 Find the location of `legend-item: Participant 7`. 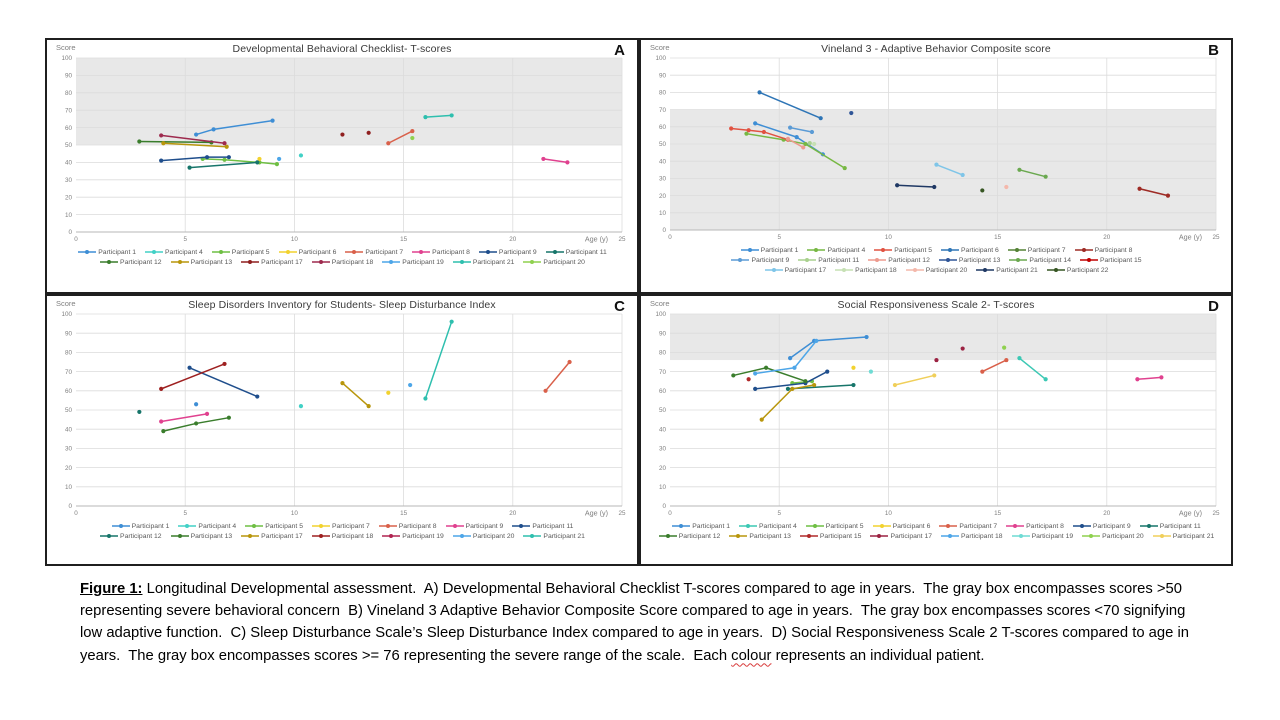

legend-item: Participant 7 is located at coordinates (340, 526).